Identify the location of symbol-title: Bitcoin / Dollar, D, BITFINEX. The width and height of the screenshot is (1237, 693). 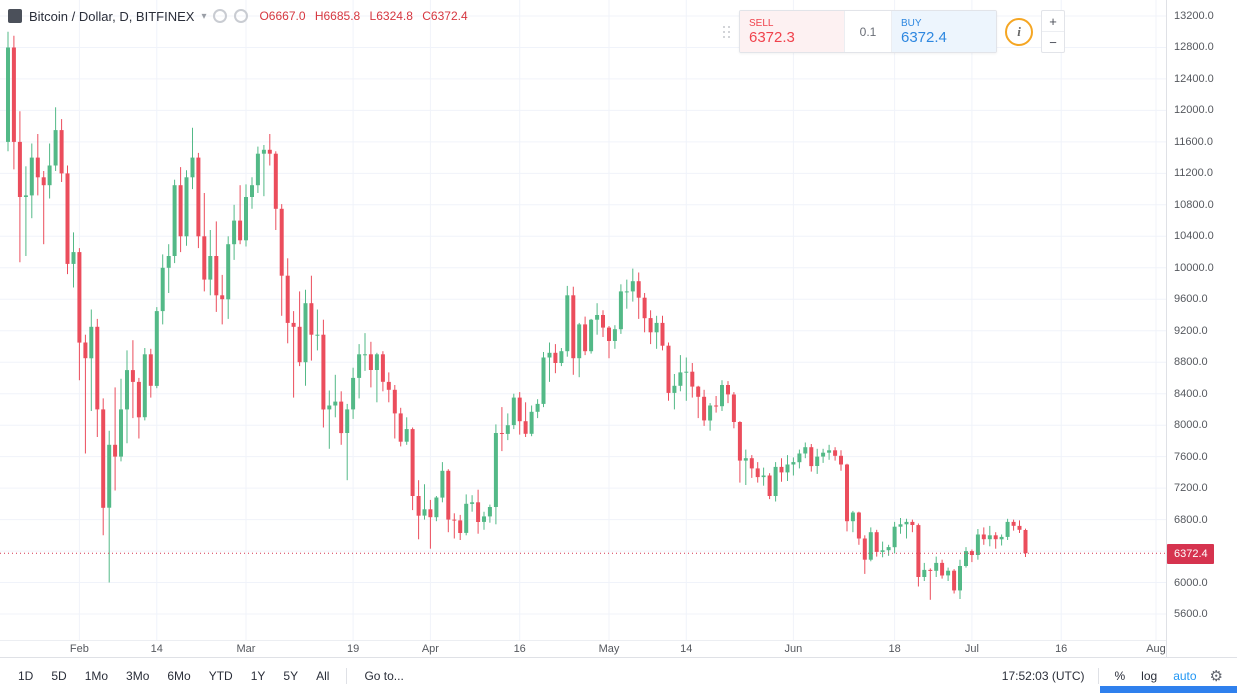
(112, 16).